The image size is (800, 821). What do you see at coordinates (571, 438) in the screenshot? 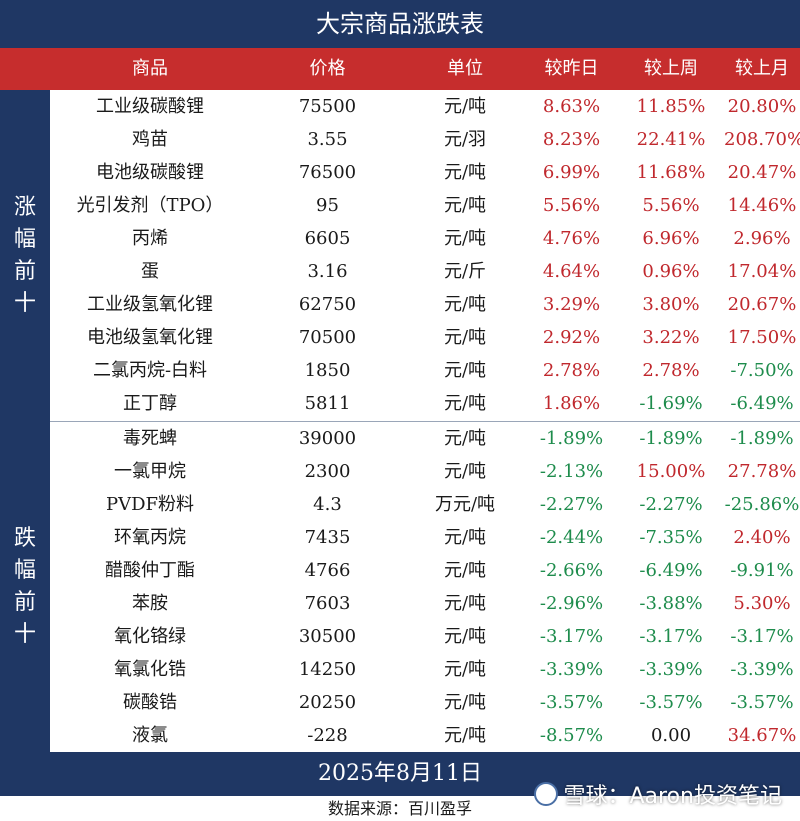
I see `change-vs-yesterday: -1.89%` at bounding box center [571, 438].